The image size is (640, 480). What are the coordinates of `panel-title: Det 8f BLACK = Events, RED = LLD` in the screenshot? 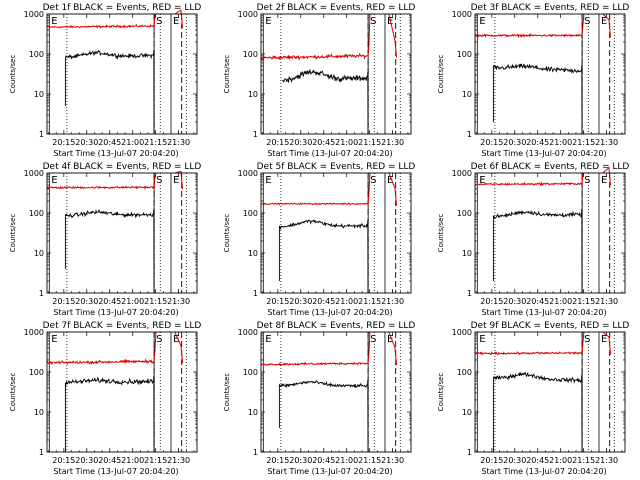 It's located at (336, 326).